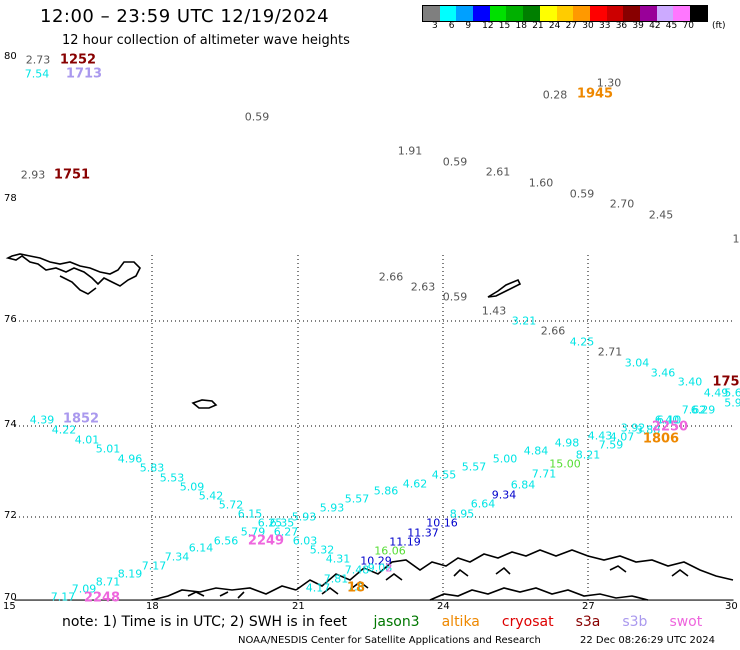 This screenshot has height=650, width=740. I want to click on wave-height-label: 4.01, so click(87, 440).